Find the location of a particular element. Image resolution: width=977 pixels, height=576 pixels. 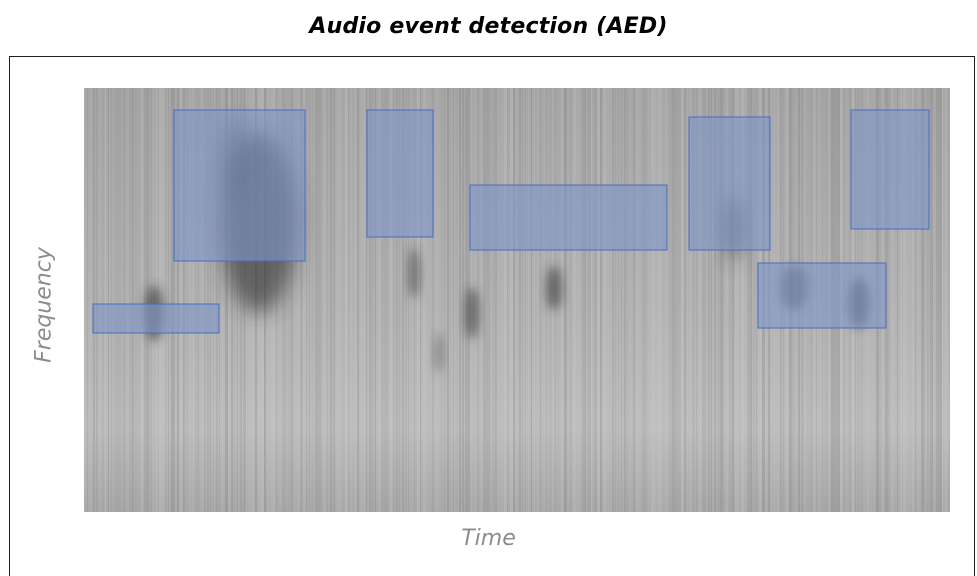

y-axis-label: Frequency is located at coordinates (44, 305).